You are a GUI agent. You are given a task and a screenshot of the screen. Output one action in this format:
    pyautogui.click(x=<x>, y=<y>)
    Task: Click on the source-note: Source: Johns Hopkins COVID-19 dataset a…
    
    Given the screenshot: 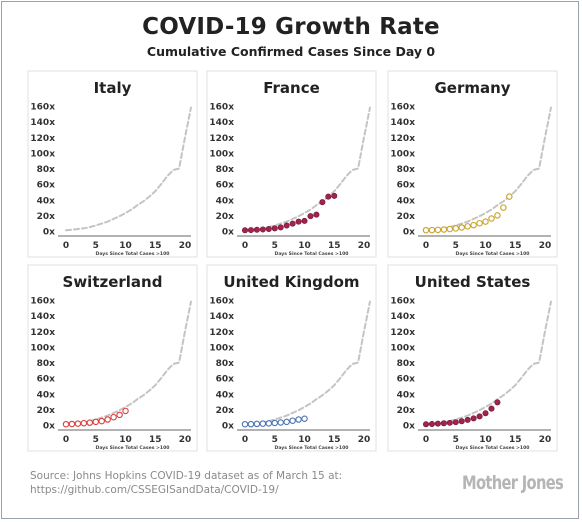 What is the action you would take?
    pyautogui.click(x=186, y=483)
    